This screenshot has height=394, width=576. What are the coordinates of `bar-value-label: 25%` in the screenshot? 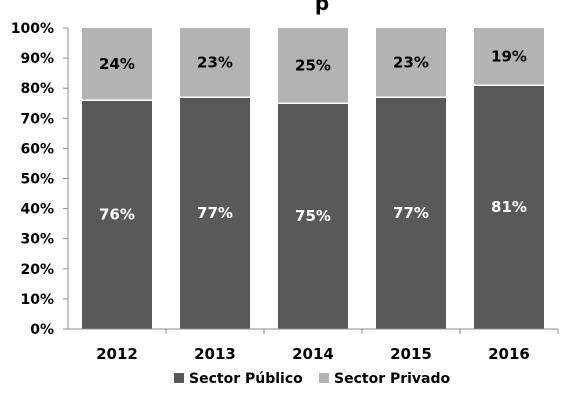 It's located at (313, 66).